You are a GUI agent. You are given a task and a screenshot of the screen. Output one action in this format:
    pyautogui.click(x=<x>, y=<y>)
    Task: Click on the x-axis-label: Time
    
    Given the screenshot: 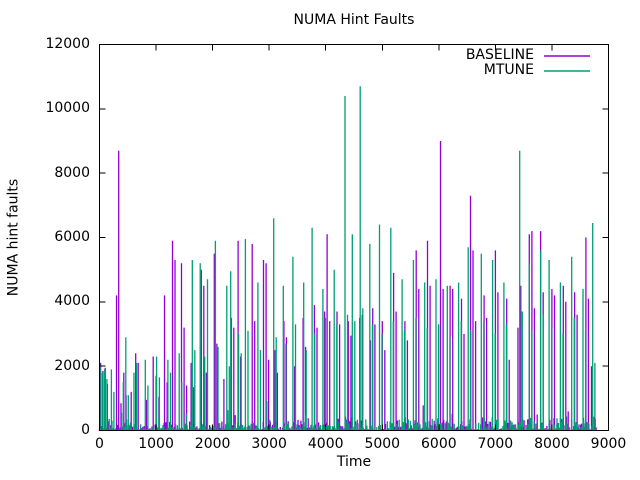 What is the action you would take?
    pyautogui.click(x=354, y=462)
    